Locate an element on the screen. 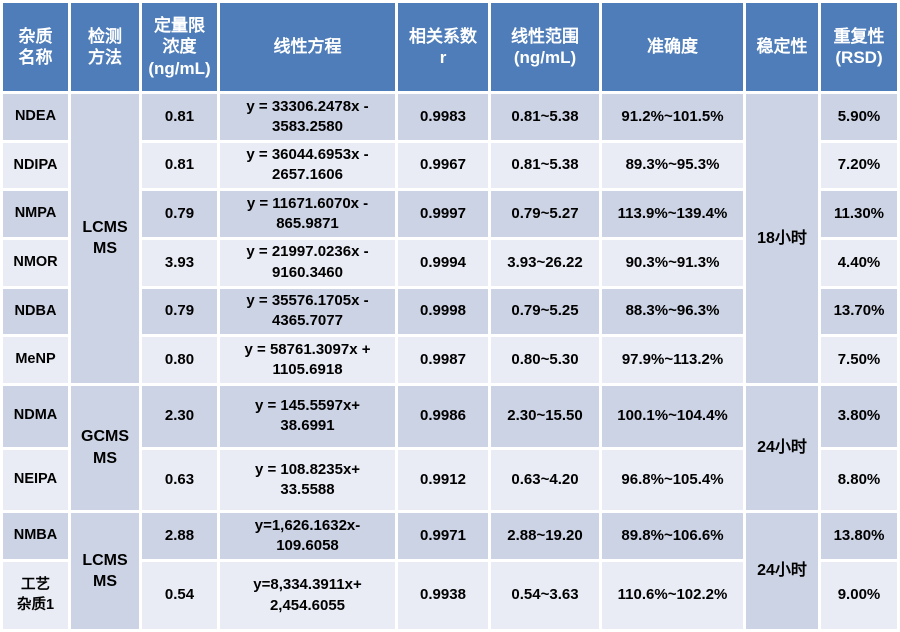 The height and width of the screenshot is (632, 900). linear-range-cell: 0.80~5.30 is located at coordinates (545, 360).